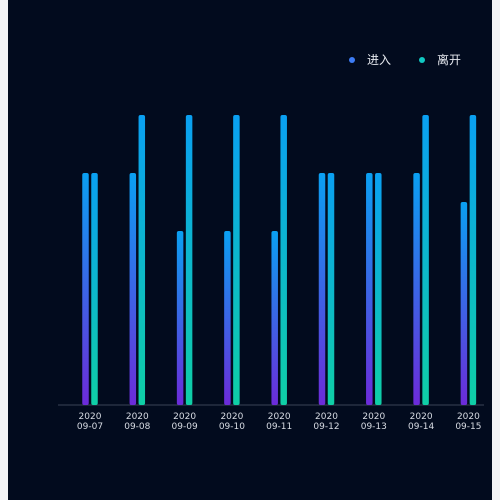 The image size is (500, 500). What do you see at coordinates (449, 59) in the screenshot?
I see `legend-leave-label: 离开` at bounding box center [449, 59].